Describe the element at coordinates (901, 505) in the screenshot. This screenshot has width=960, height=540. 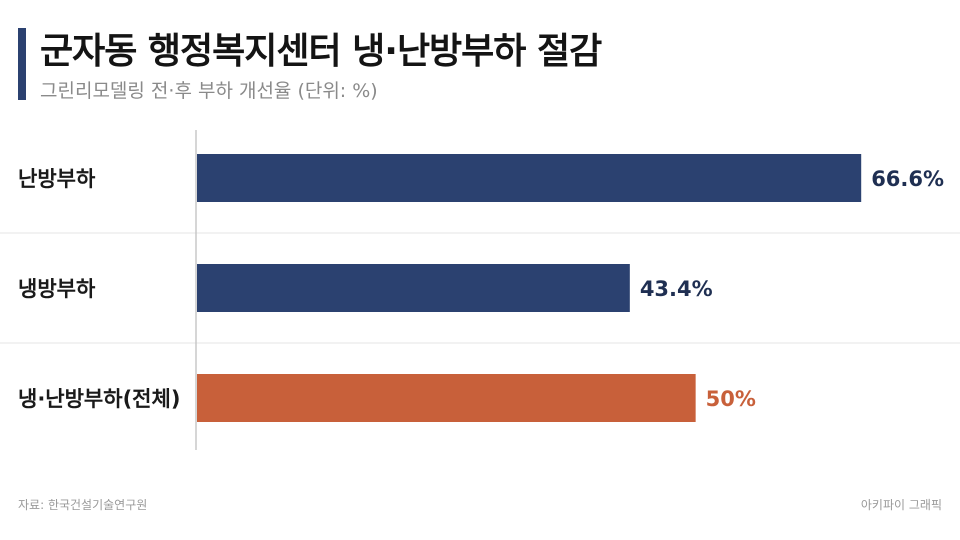
I see `brand-credit: 아키파이 그래픽` at that location.